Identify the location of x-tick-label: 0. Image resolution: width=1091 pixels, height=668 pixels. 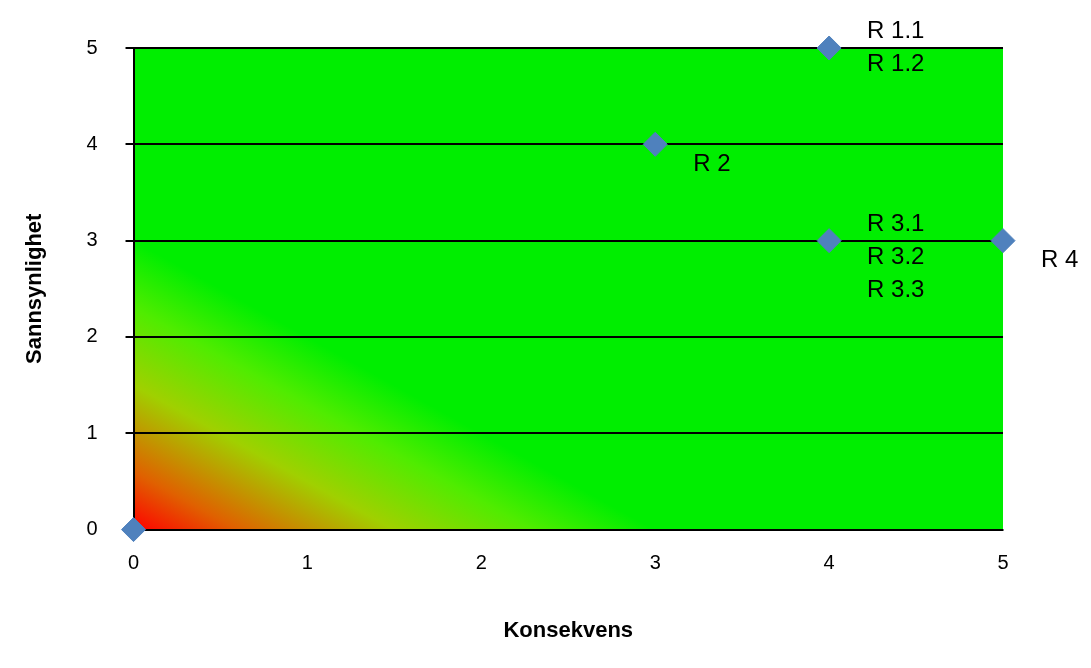
(133, 562).